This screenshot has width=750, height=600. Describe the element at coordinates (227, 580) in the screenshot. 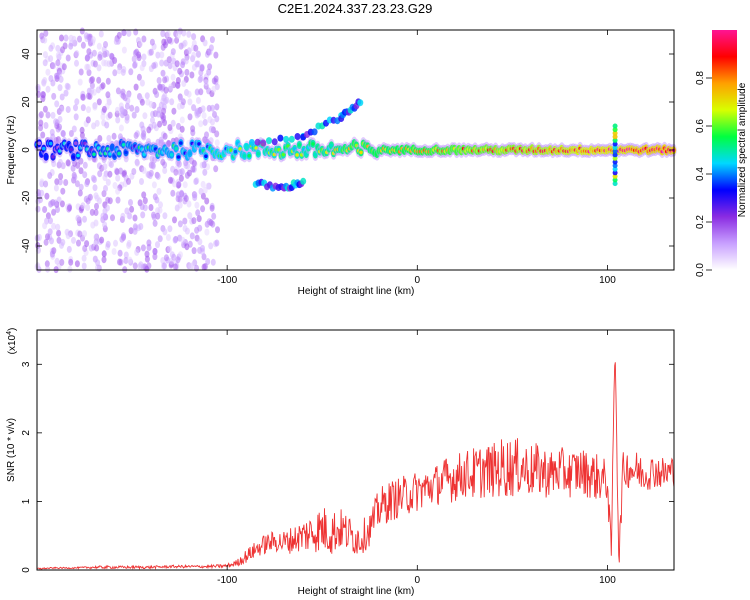

I see `x-tick-label: -100` at that location.